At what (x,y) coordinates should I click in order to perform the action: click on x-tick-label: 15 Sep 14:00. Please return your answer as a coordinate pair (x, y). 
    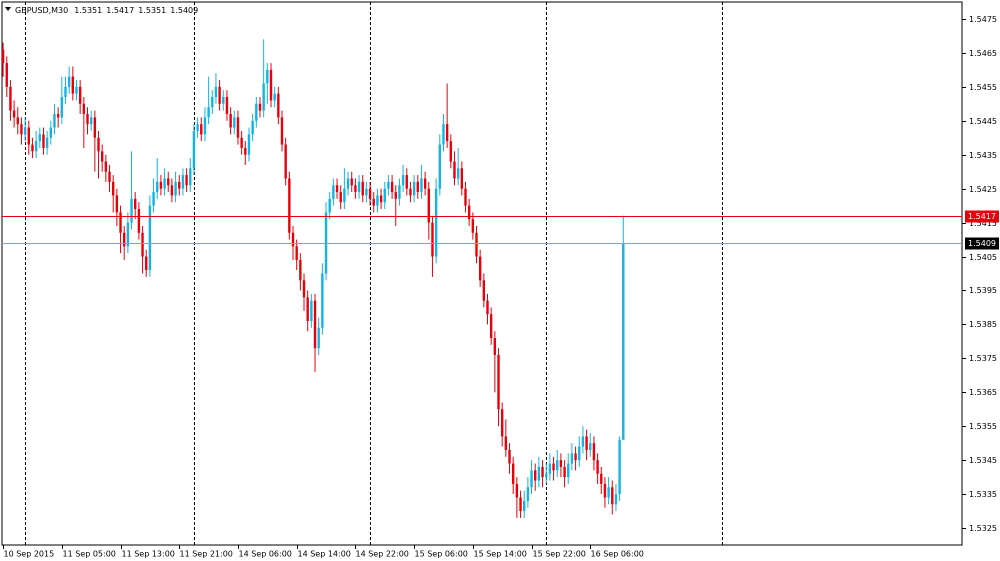
    Looking at the image, I should click on (500, 554).